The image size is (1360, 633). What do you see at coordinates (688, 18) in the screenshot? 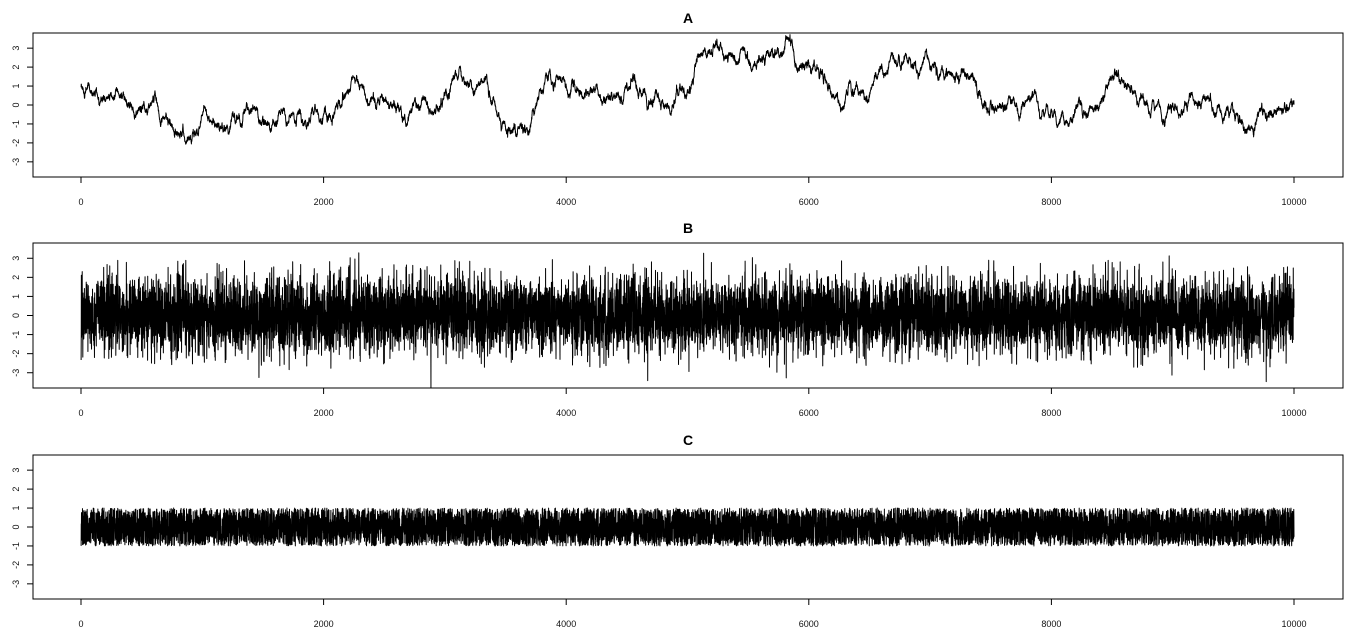
I see `panel-title: A` at bounding box center [688, 18].